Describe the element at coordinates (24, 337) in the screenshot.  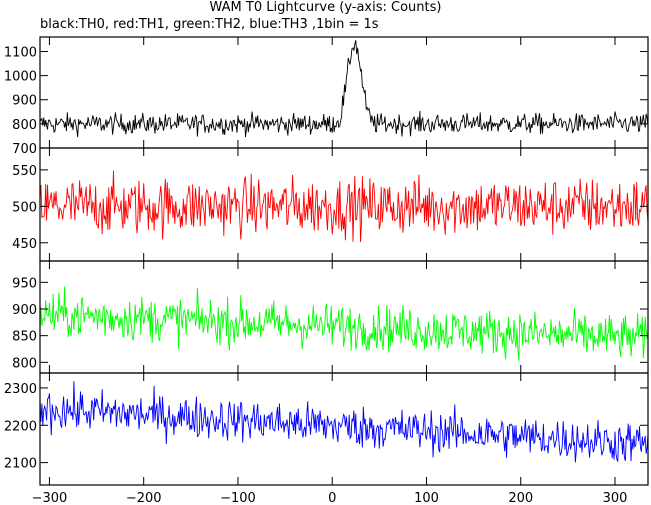
I see `y-tick-label: 850` at that location.